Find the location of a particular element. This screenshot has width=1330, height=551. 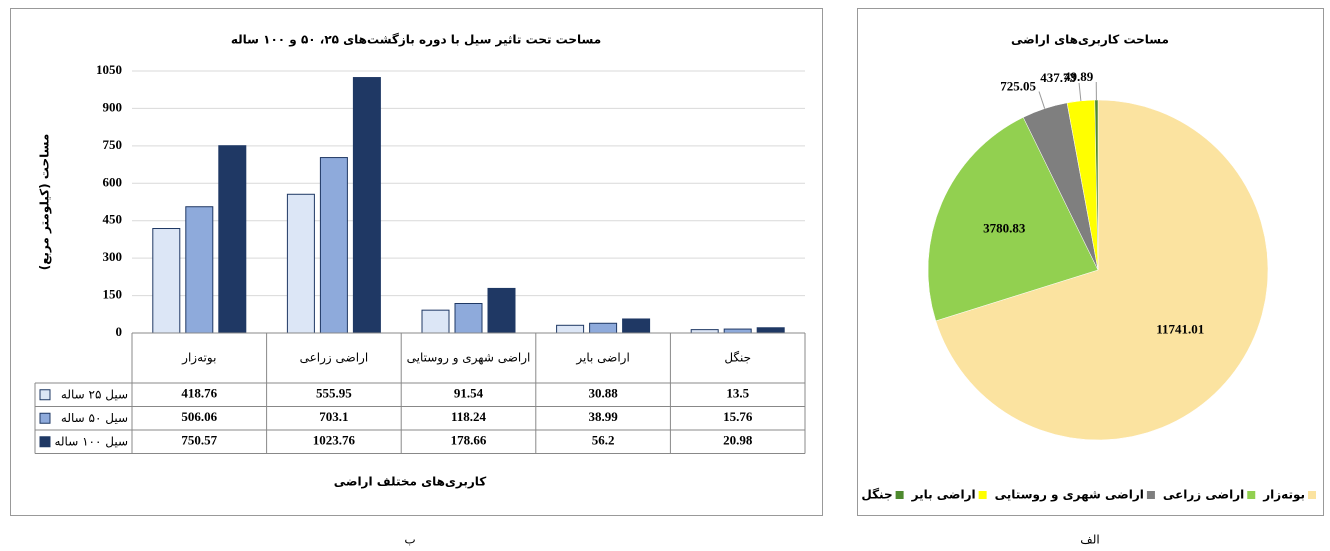

legend-label: اراضی شهری و روستایی is located at coordinates (1069, 495).